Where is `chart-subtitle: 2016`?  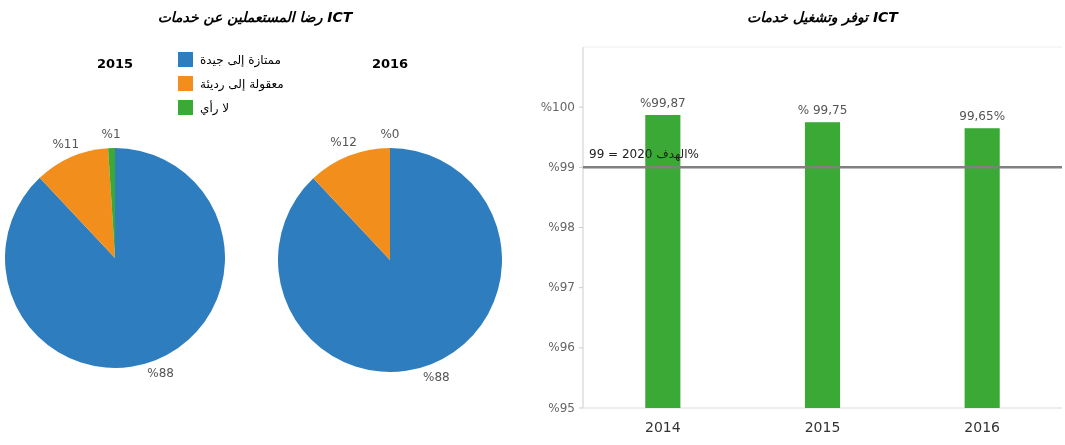 chart-subtitle: 2016 is located at coordinates (390, 63).